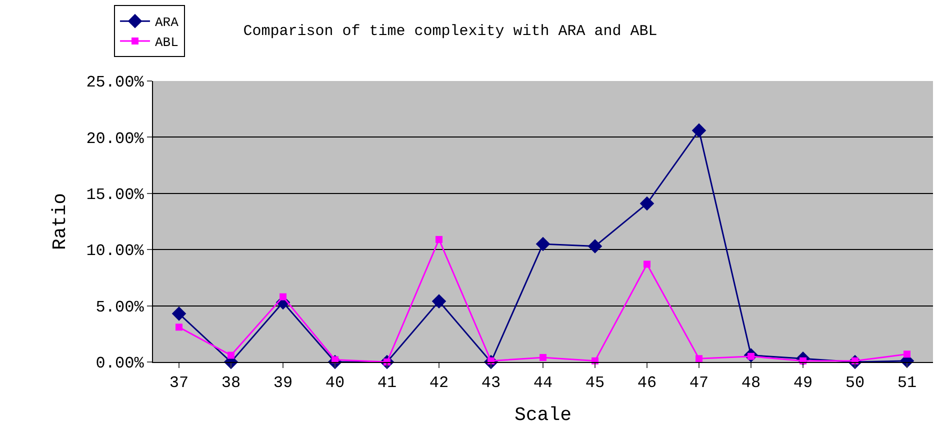 The width and height of the screenshot is (938, 442). I want to click on x-tick-label: 47, so click(699, 383).